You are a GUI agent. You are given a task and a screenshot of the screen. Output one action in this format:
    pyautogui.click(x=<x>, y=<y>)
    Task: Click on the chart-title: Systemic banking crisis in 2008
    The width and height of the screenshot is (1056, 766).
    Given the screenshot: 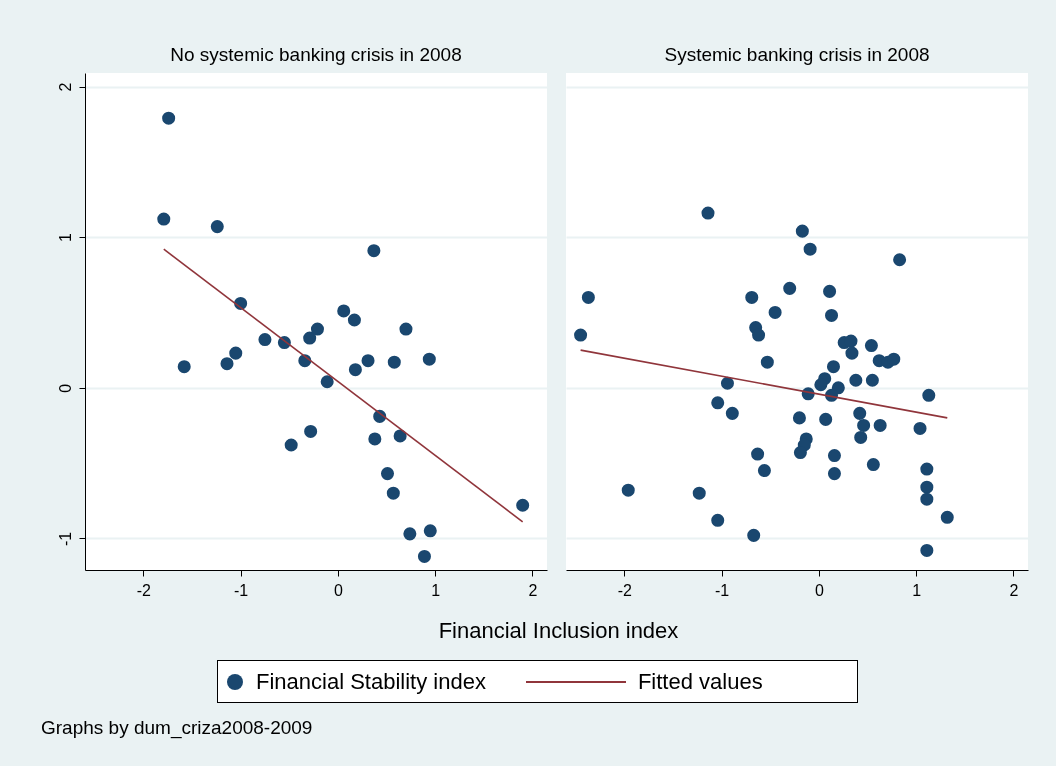 What is the action you would take?
    pyautogui.click(x=797, y=54)
    